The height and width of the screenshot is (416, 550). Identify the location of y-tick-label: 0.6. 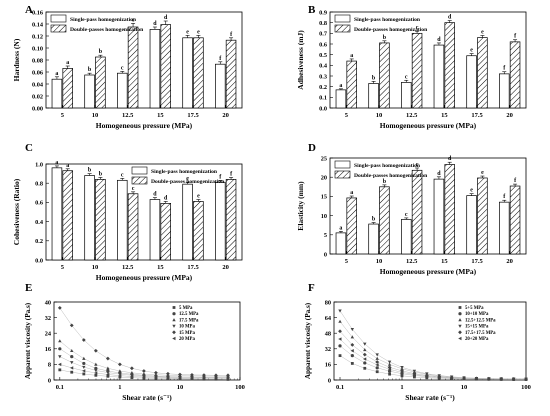
(39, 203).